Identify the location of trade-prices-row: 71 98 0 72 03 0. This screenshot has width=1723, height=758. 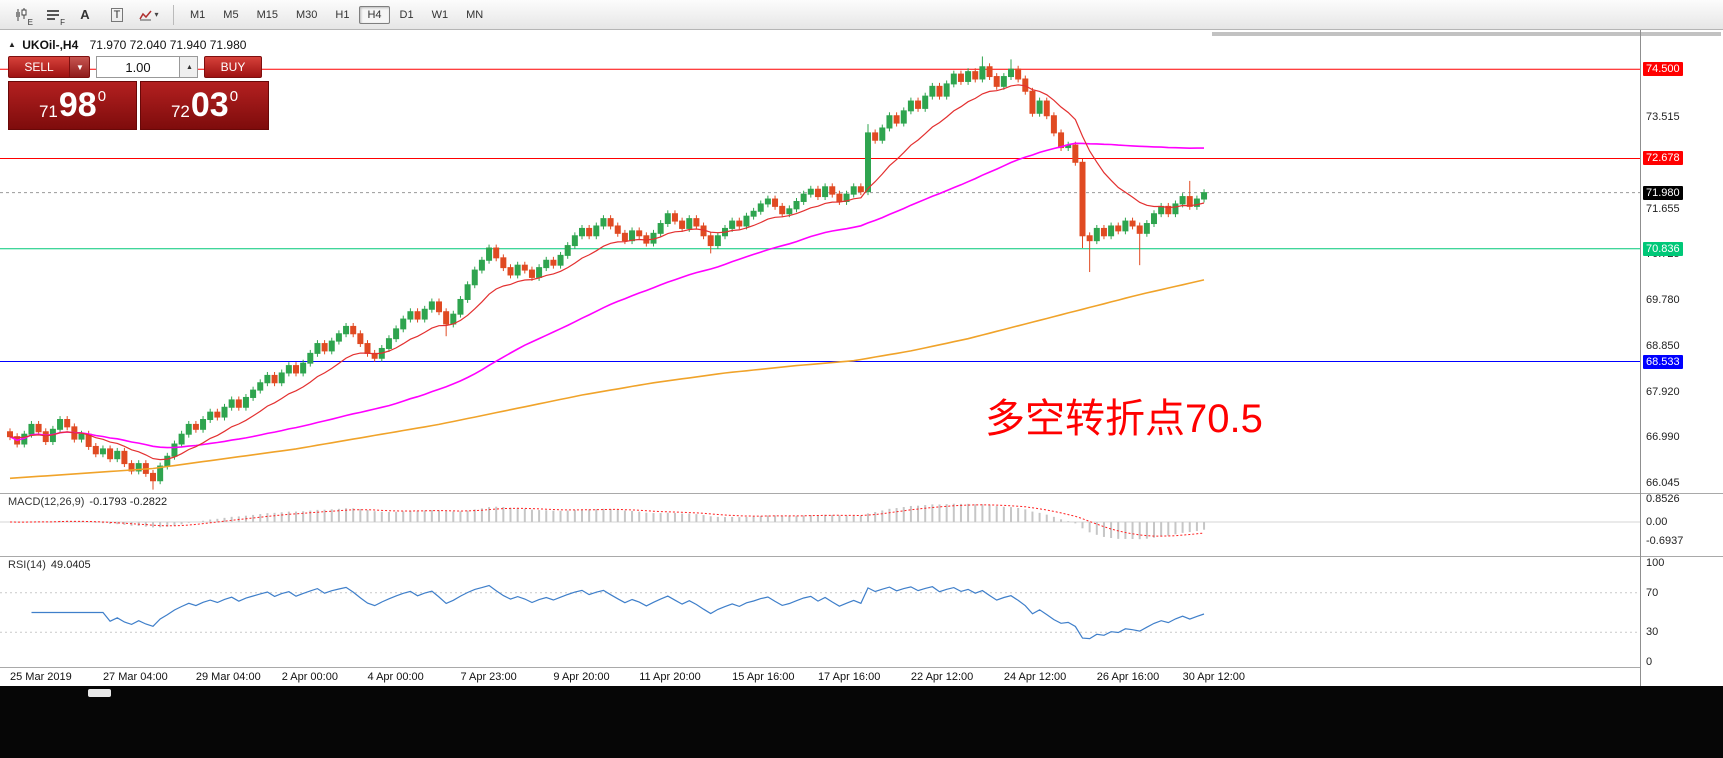
(143, 105).